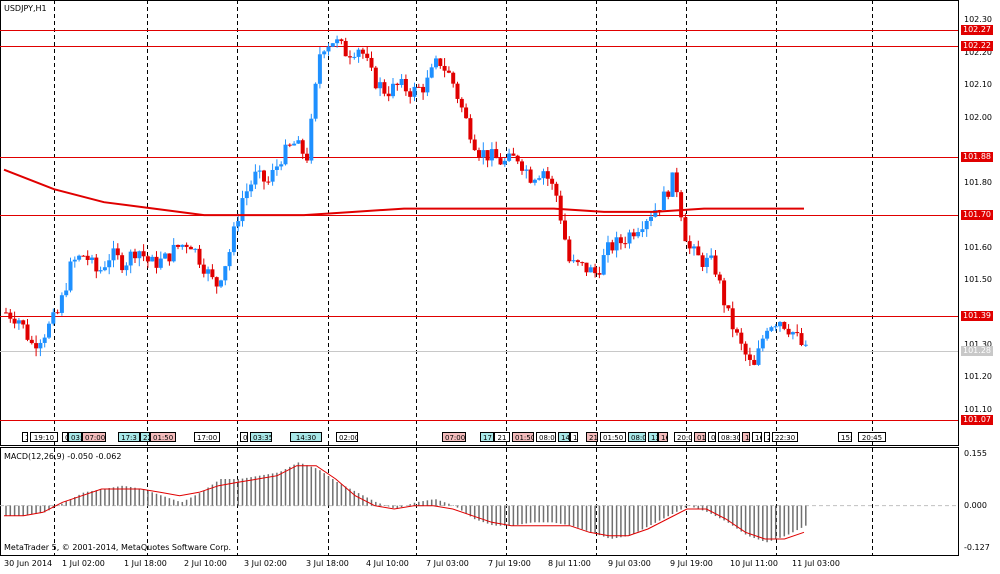 The image size is (1000, 574). I want to click on economic-event-tag: 03:, so click(75, 437).